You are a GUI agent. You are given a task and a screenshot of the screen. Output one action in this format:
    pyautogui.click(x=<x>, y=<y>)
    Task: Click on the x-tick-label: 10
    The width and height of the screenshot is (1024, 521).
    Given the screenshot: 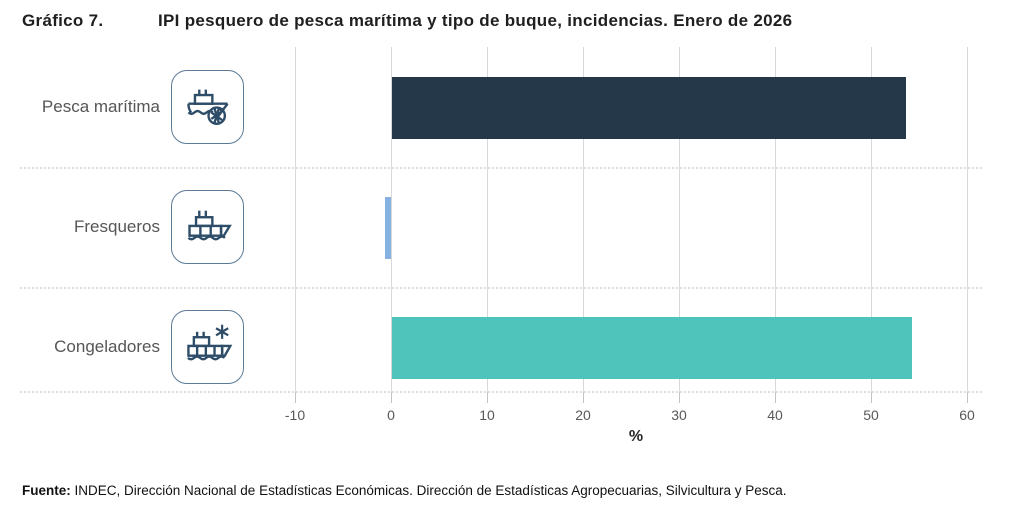 What is the action you would take?
    pyautogui.click(x=487, y=415)
    